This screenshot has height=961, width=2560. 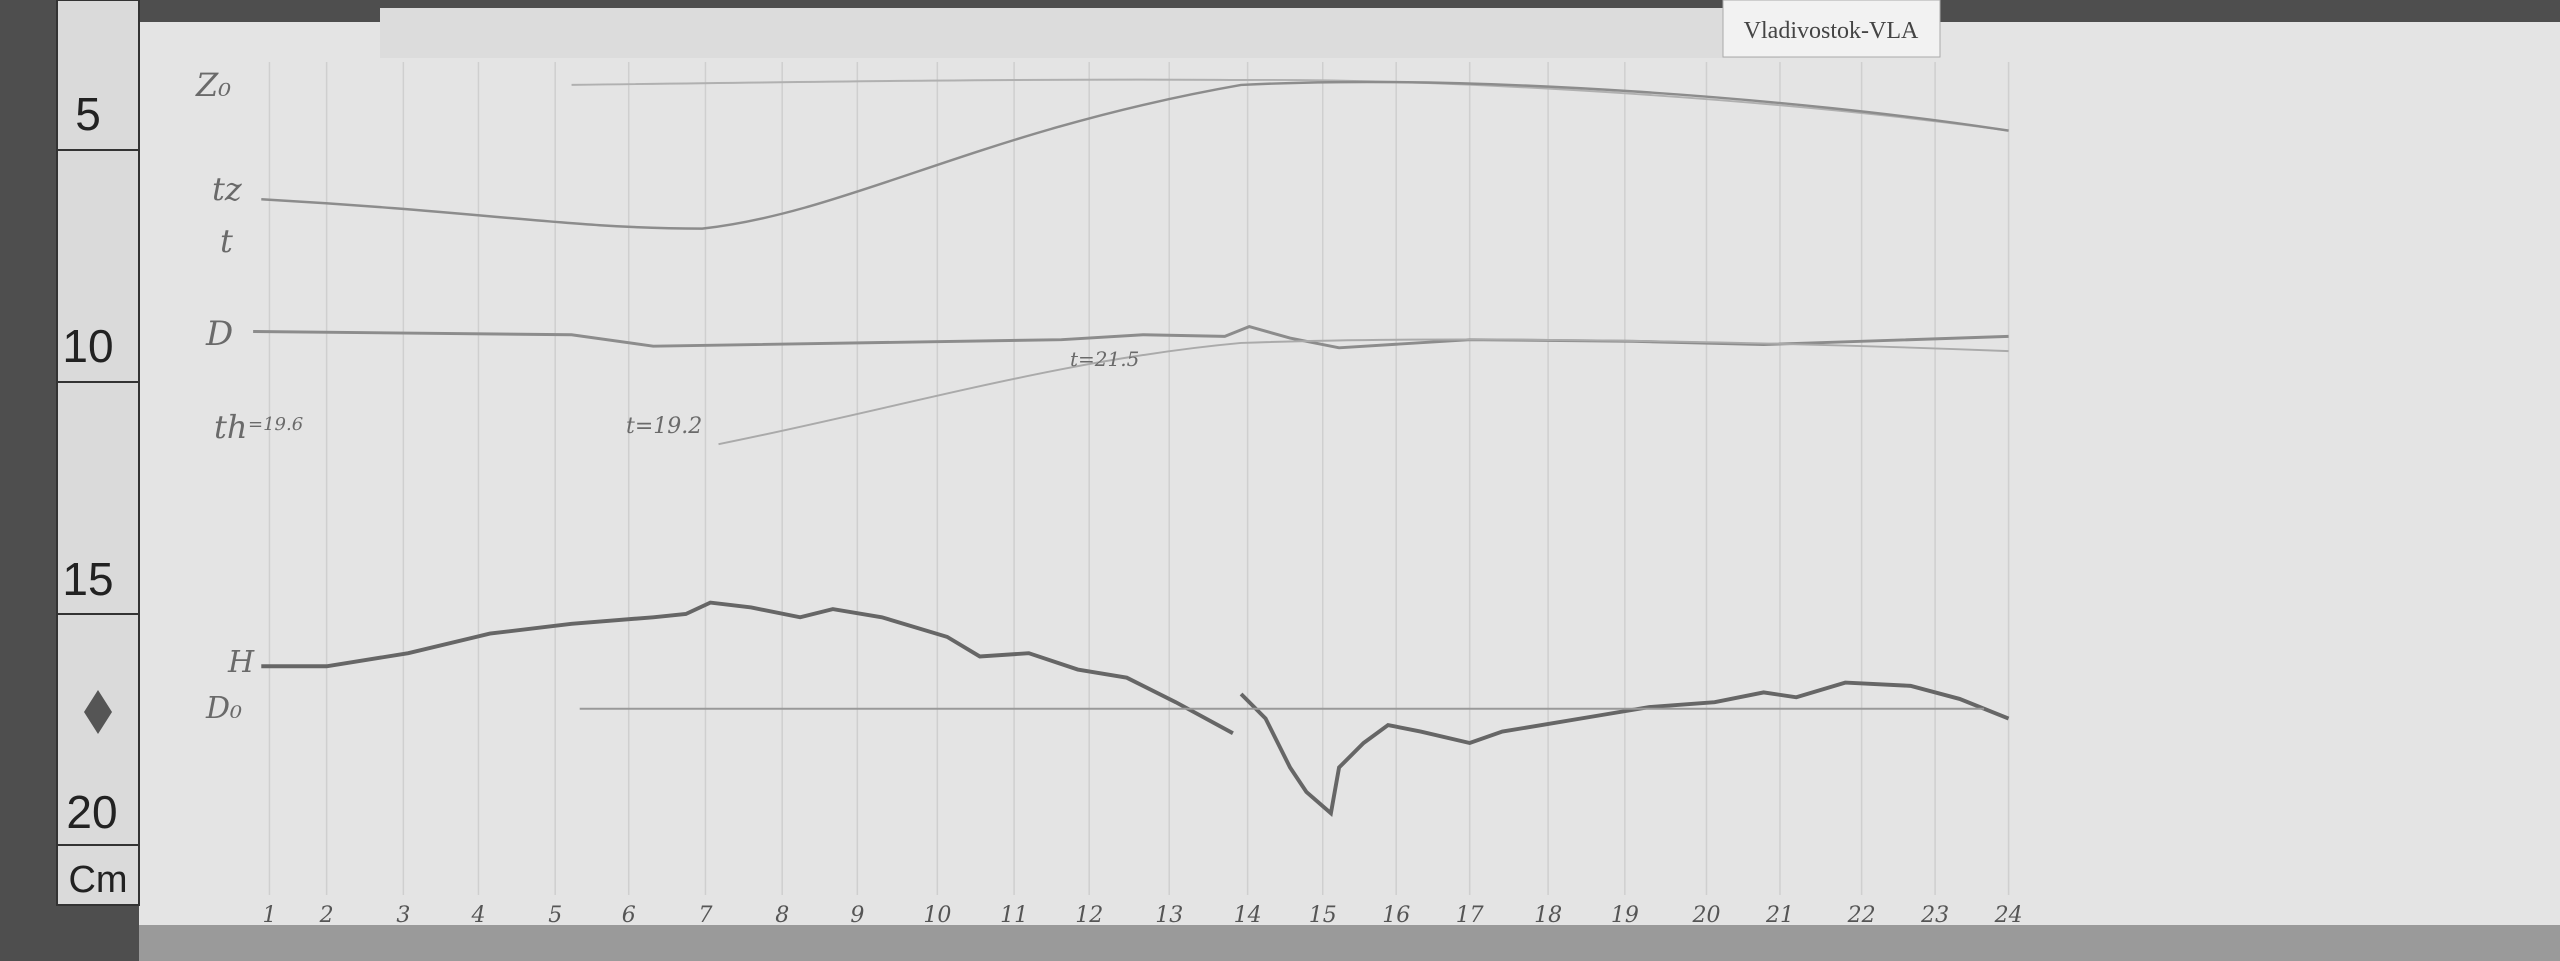 I want to click on hour-label: 15, so click(x=1323, y=915).